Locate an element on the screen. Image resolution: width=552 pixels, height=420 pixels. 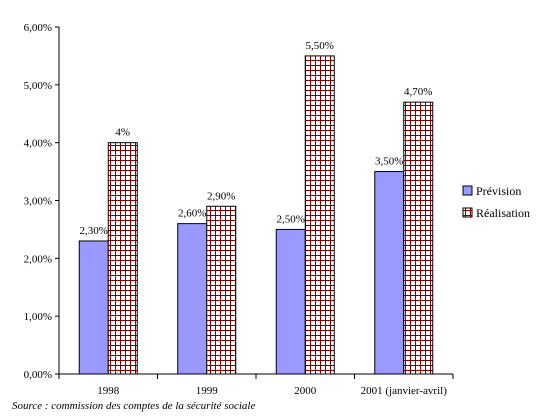
x-tick-label: 2000 is located at coordinates (305, 391).